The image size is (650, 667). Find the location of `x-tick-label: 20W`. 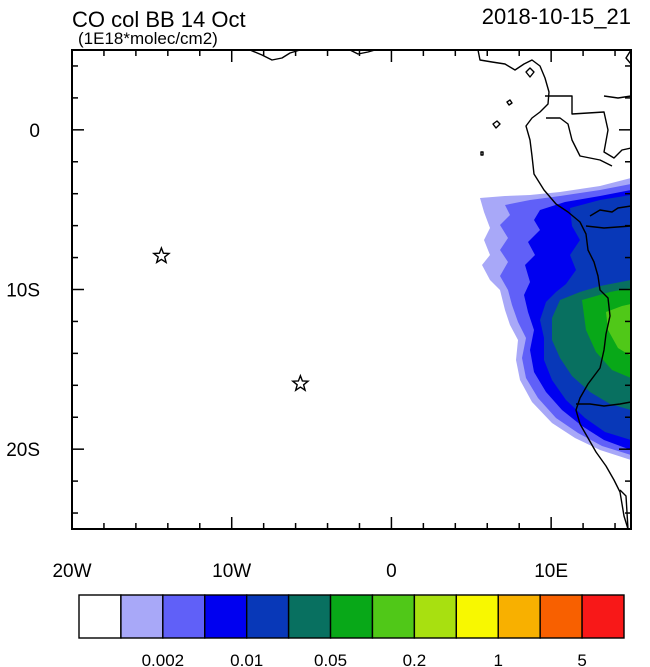

x-tick-label: 20W is located at coordinates (71, 571).